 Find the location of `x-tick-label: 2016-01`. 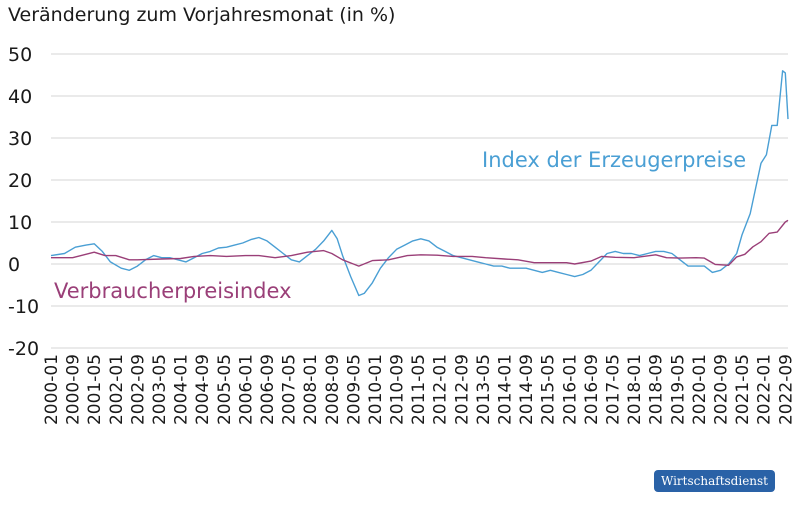

x-tick-label: 2016-01 is located at coordinates (570, 389).